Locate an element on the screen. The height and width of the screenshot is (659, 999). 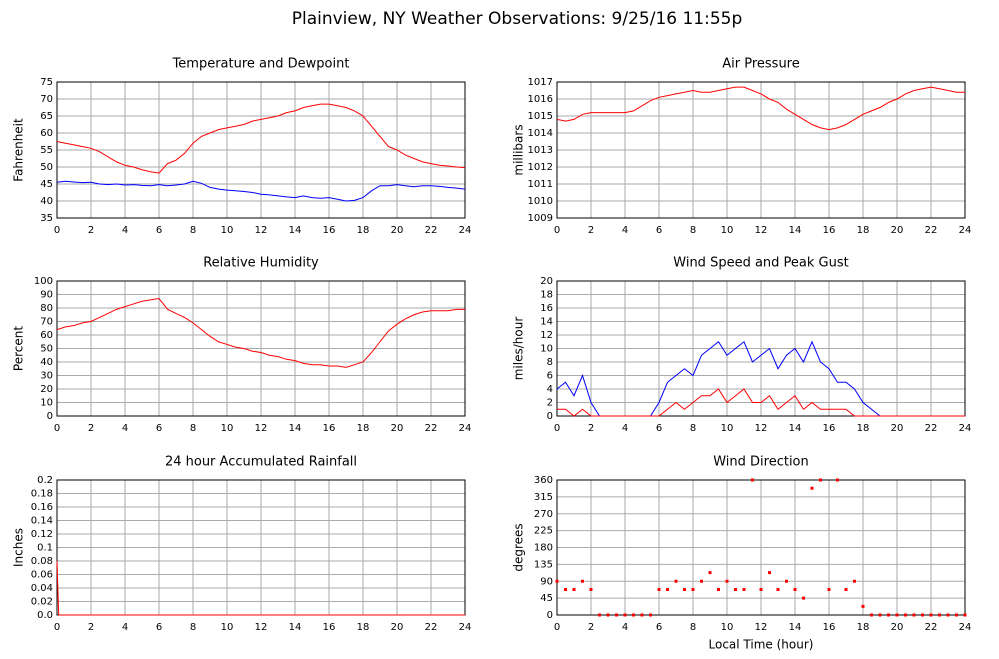
y-tick-label: 6 is located at coordinates (550, 376).